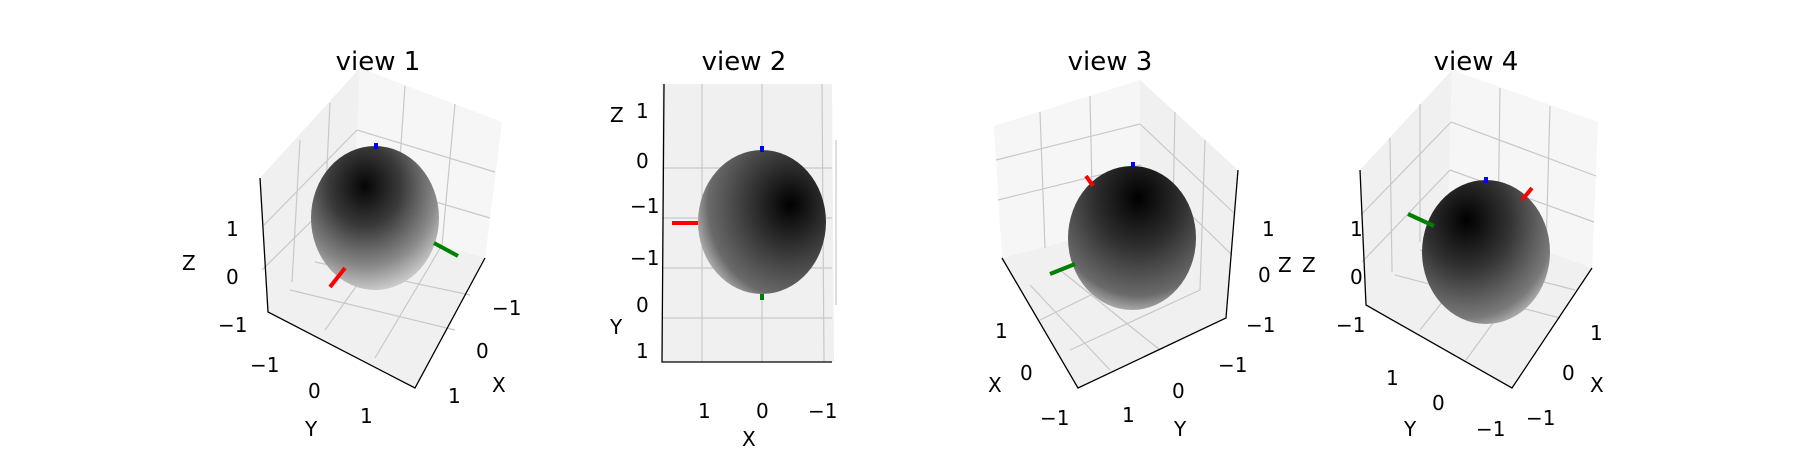  I want to click on subplot-view-3: view 3 1 0 −1 Z 1 0 −1, so click(1140, 244).